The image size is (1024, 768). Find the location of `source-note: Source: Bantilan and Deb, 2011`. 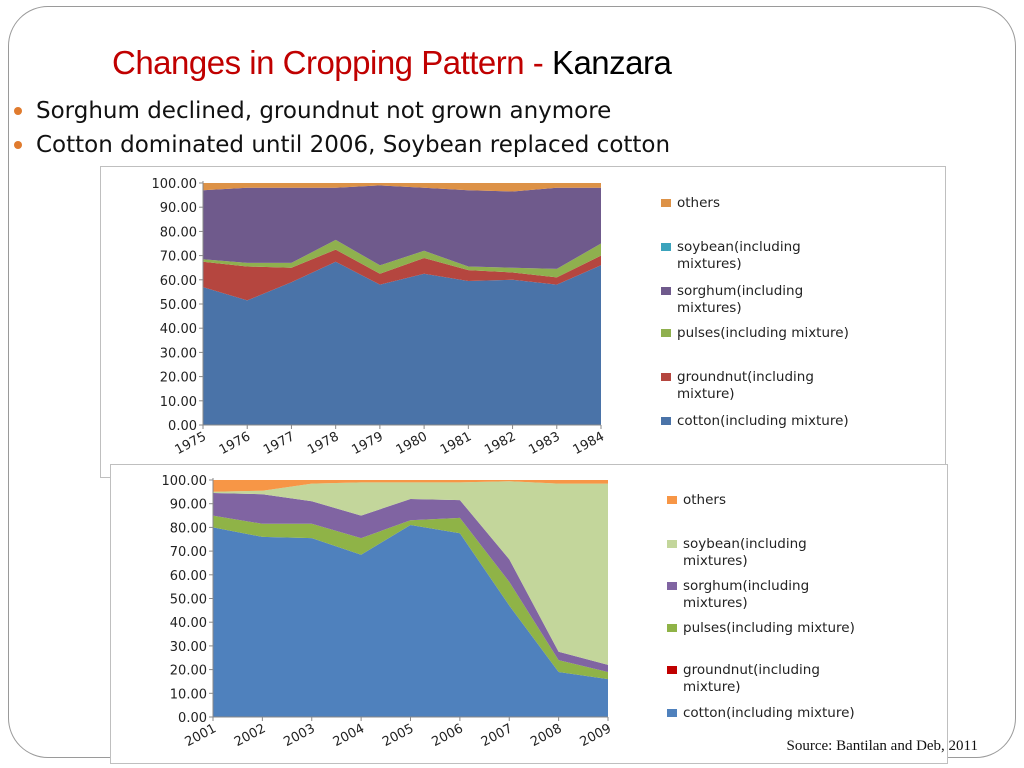

source-note: Source: Bantilan and Deb, 2011 is located at coordinates (882, 746).